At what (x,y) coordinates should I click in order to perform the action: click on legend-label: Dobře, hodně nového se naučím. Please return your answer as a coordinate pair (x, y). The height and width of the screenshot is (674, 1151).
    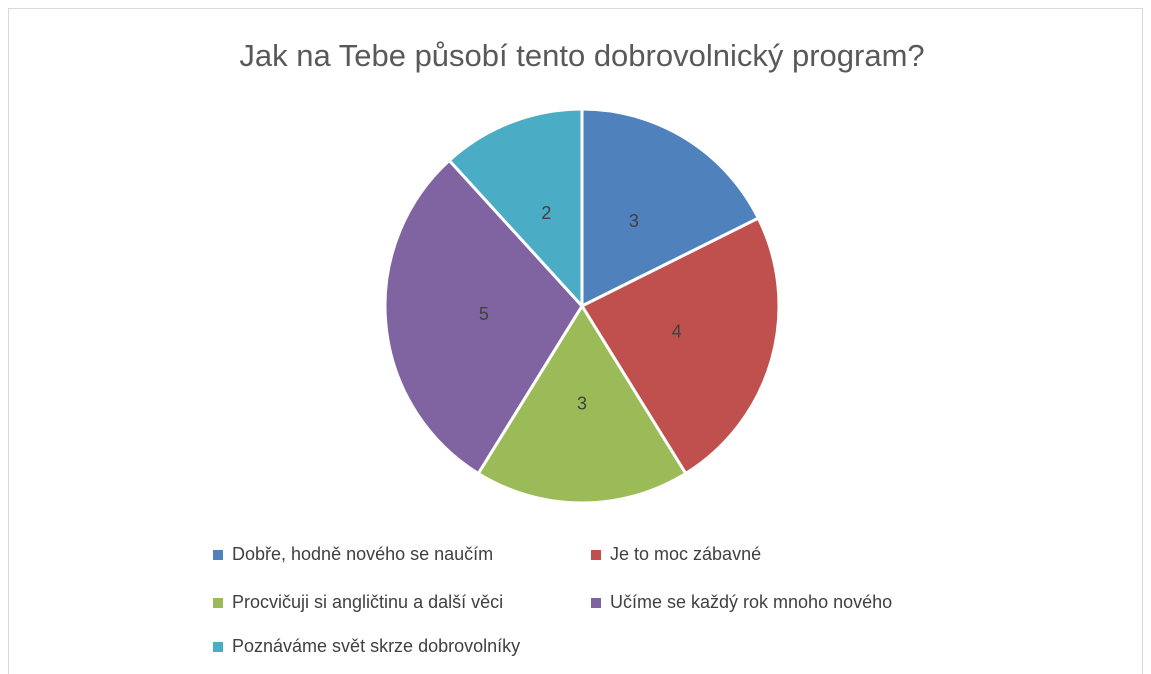
    Looking at the image, I should click on (362, 554).